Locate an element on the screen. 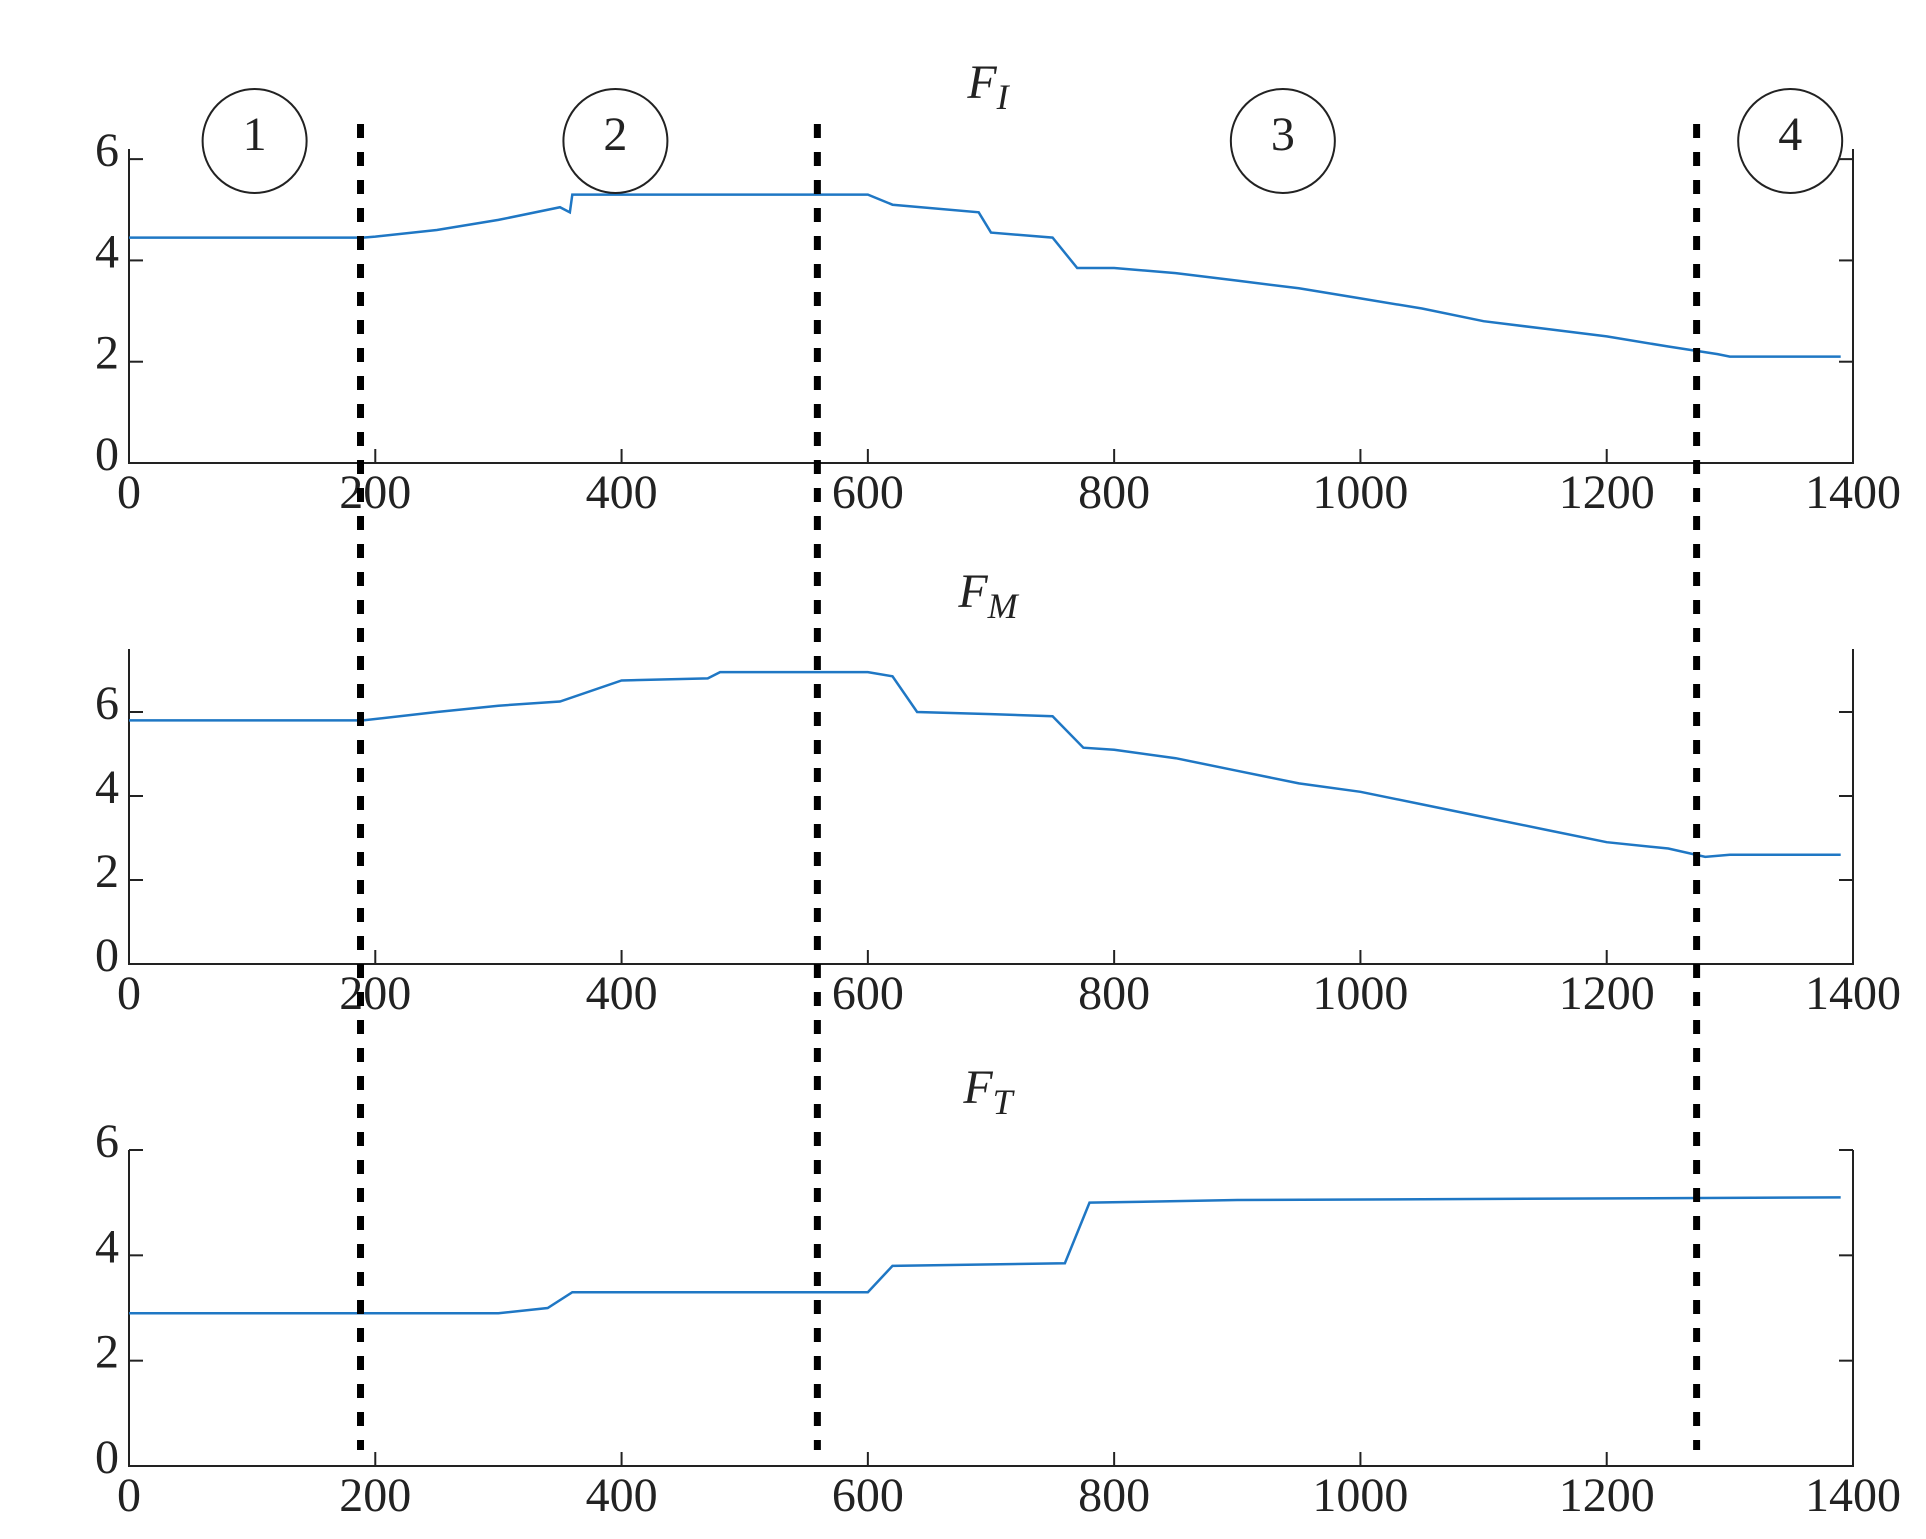  title-subscript: I is located at coordinates (1003, 97).